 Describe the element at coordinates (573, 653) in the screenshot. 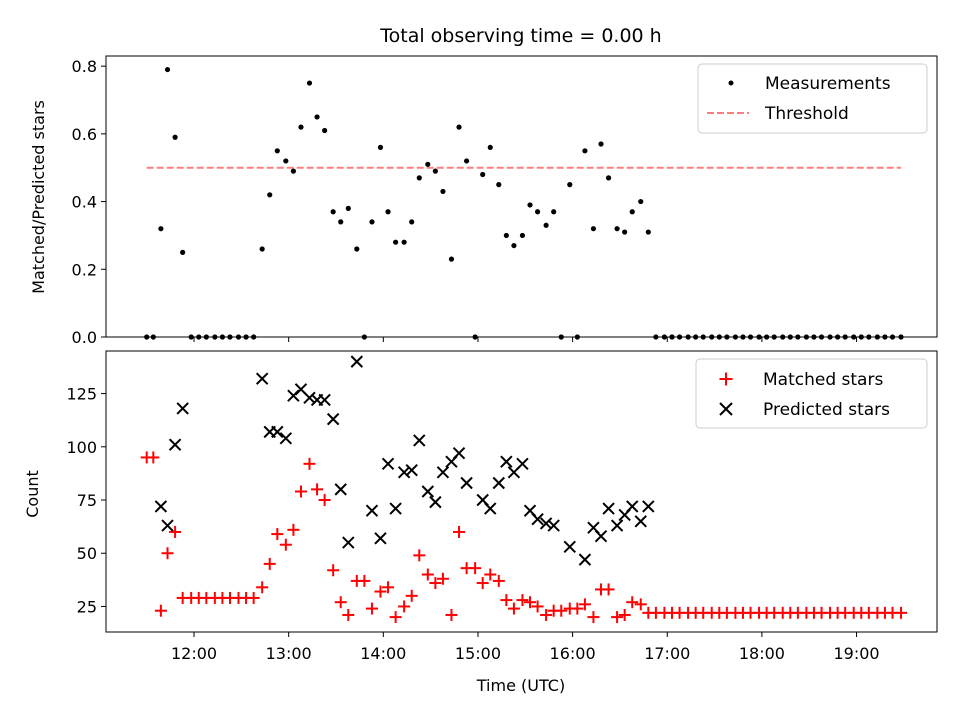

I see `x-tick-label: 16:00` at that location.